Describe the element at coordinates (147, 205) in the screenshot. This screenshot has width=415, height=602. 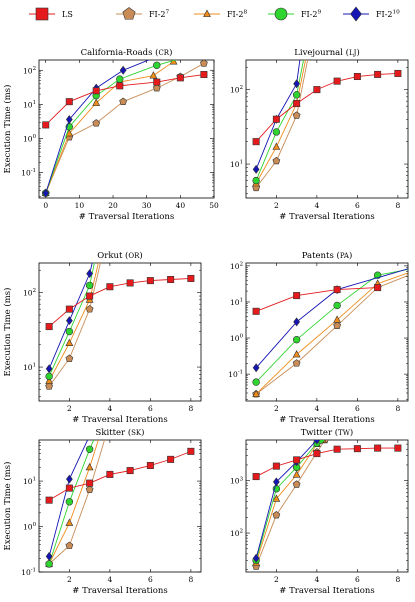
I see `x-tick-label: 30` at that location.